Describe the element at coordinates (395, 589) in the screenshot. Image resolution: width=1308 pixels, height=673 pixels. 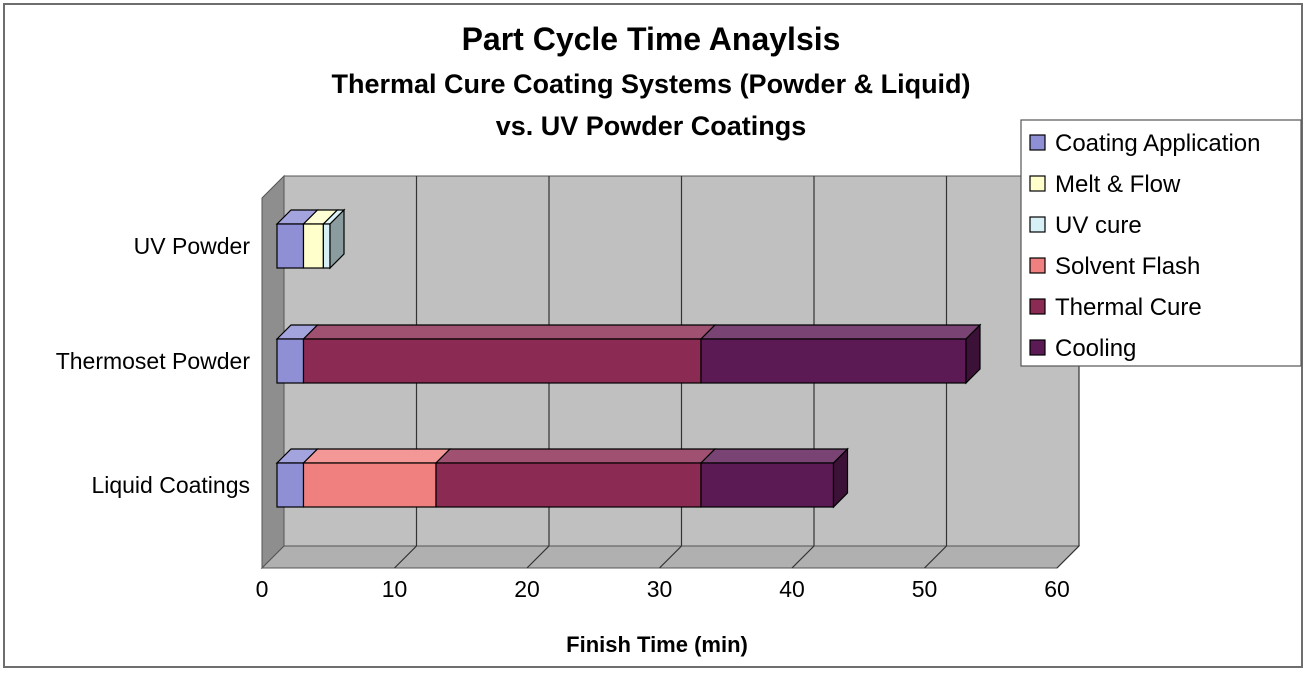
I see `x-tick-label: 10` at that location.